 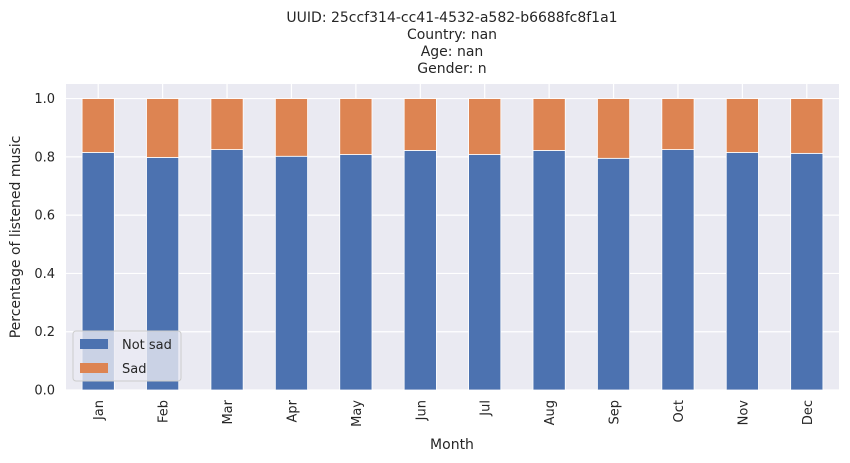 I want to click on x-tick-label: Feb, so click(x=164, y=411).